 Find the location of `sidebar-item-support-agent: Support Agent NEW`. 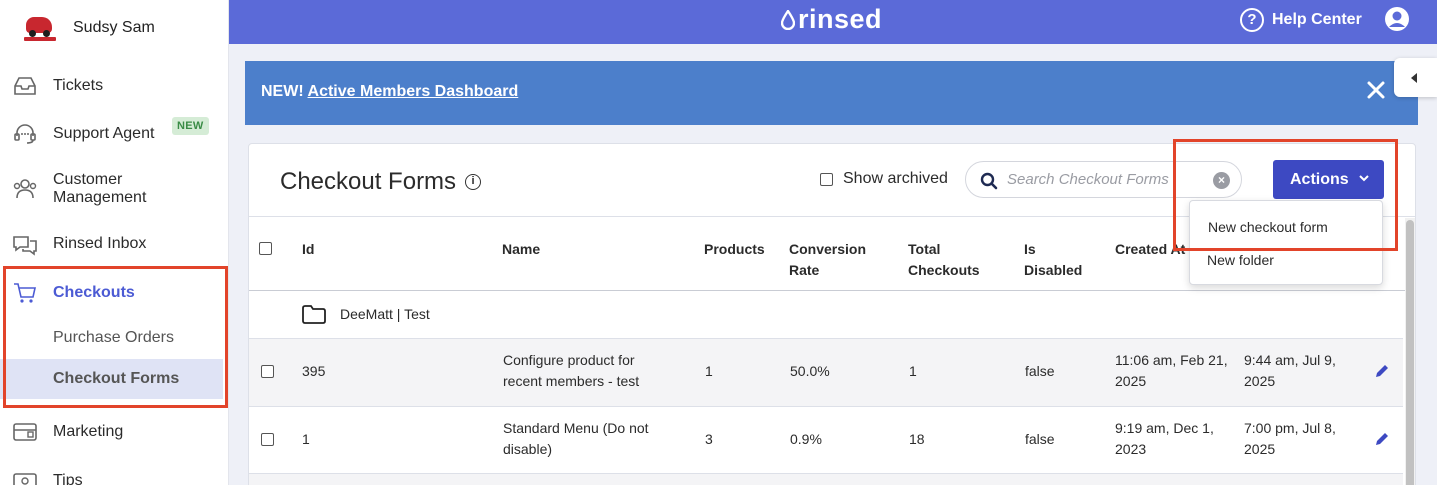

sidebar-item-support-agent: Support Agent NEW is located at coordinates (114, 130).